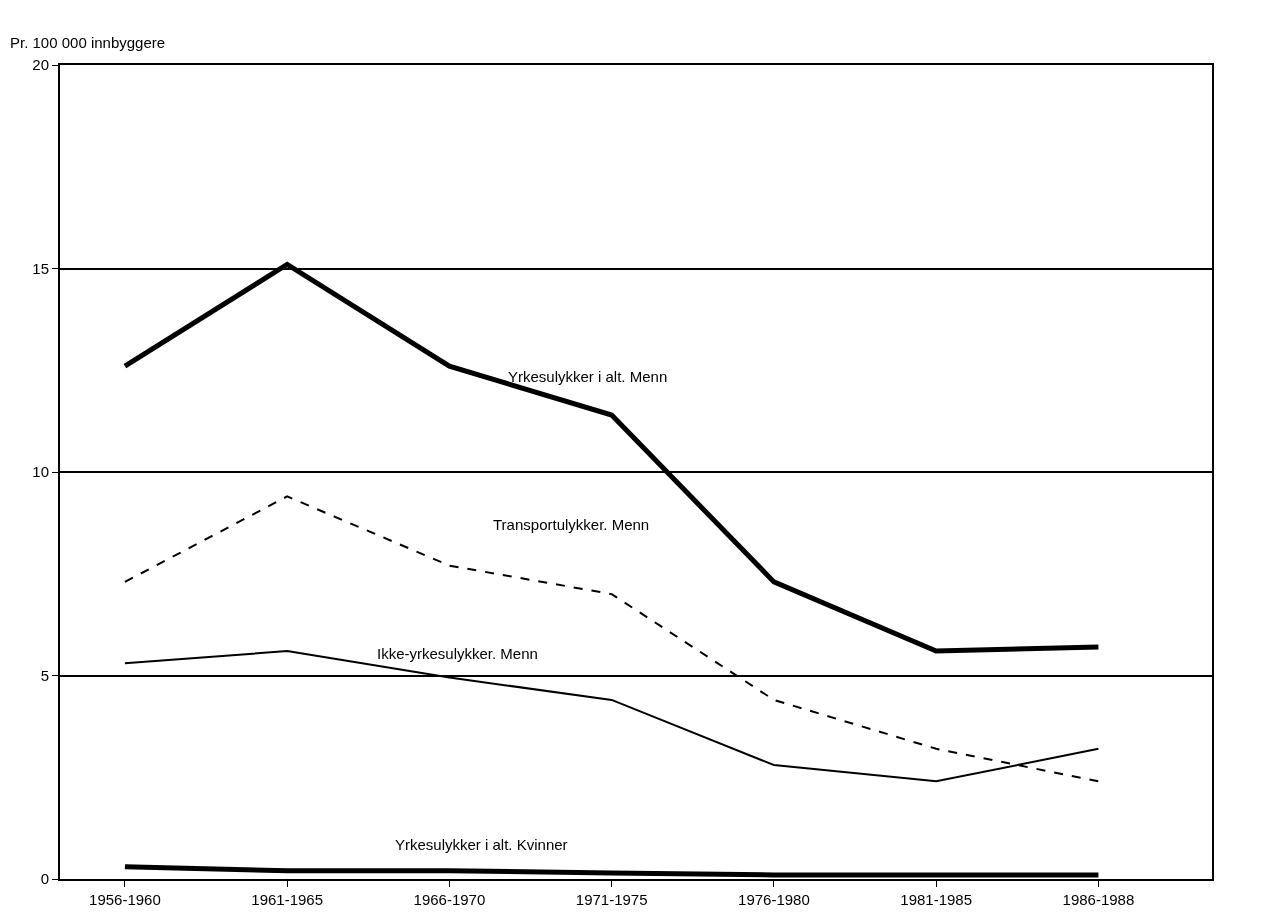  What do you see at coordinates (40, 268) in the screenshot?
I see `y-tick-label: 15` at bounding box center [40, 268].